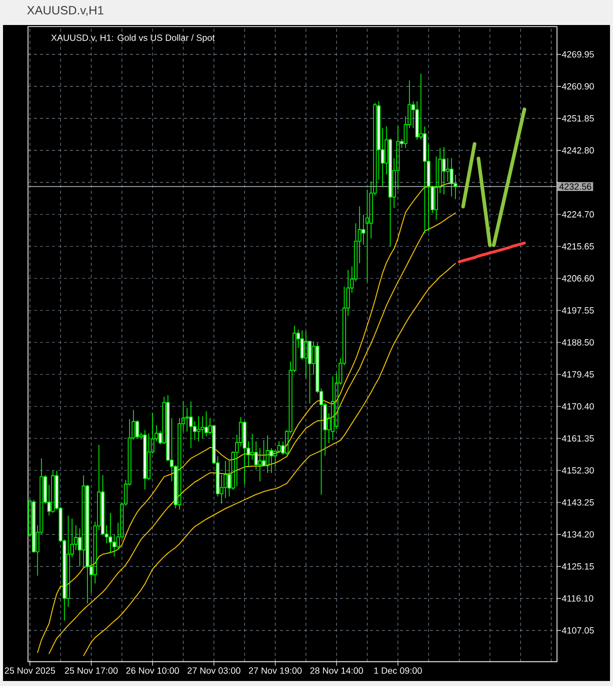 This screenshot has height=686, width=613. What do you see at coordinates (336, 670) in the screenshot?
I see `x-tick-label: 28 Nov 14:00` at bounding box center [336, 670].